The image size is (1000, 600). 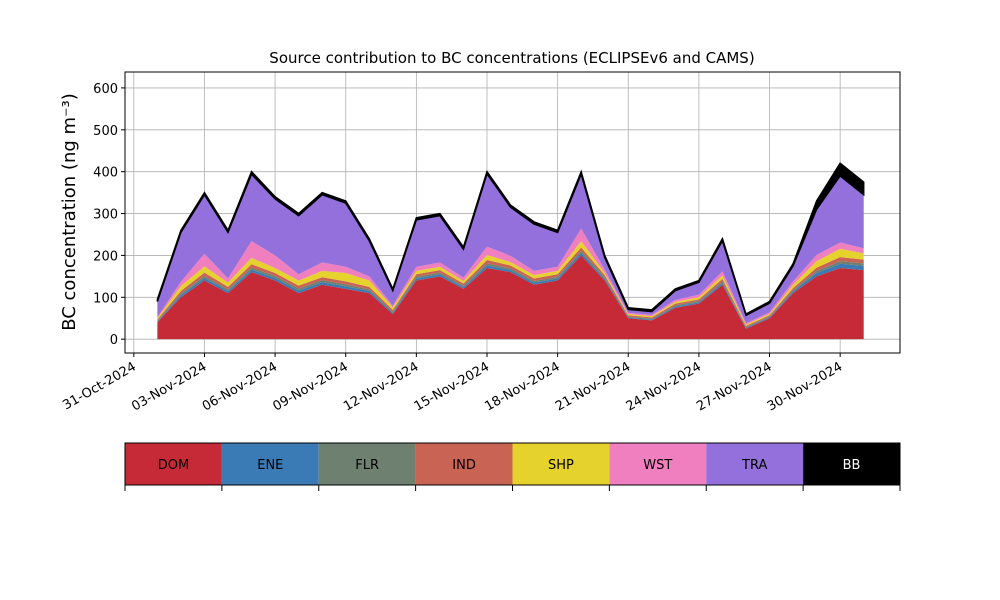 What do you see at coordinates (452, 386) in the screenshot?
I see `x-tick-label: 15-Nov-2024` at bounding box center [452, 386].